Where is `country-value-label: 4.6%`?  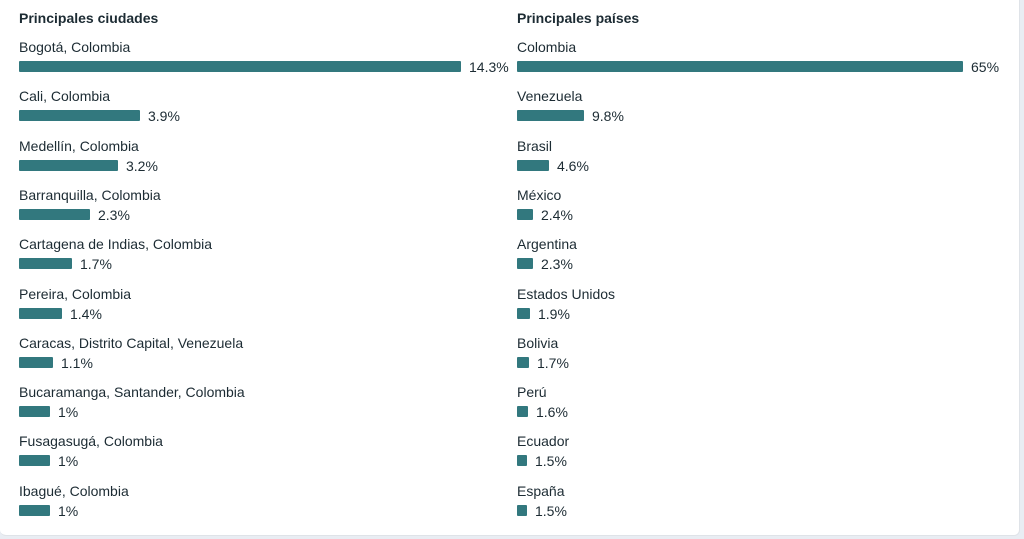
country-value-label: 4.6% is located at coordinates (573, 165).